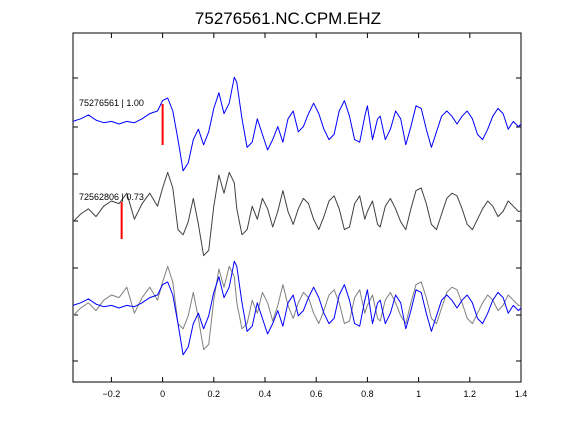  Describe the element at coordinates (214, 394) in the screenshot. I see `x-tick-label-2: 0.2` at that location.